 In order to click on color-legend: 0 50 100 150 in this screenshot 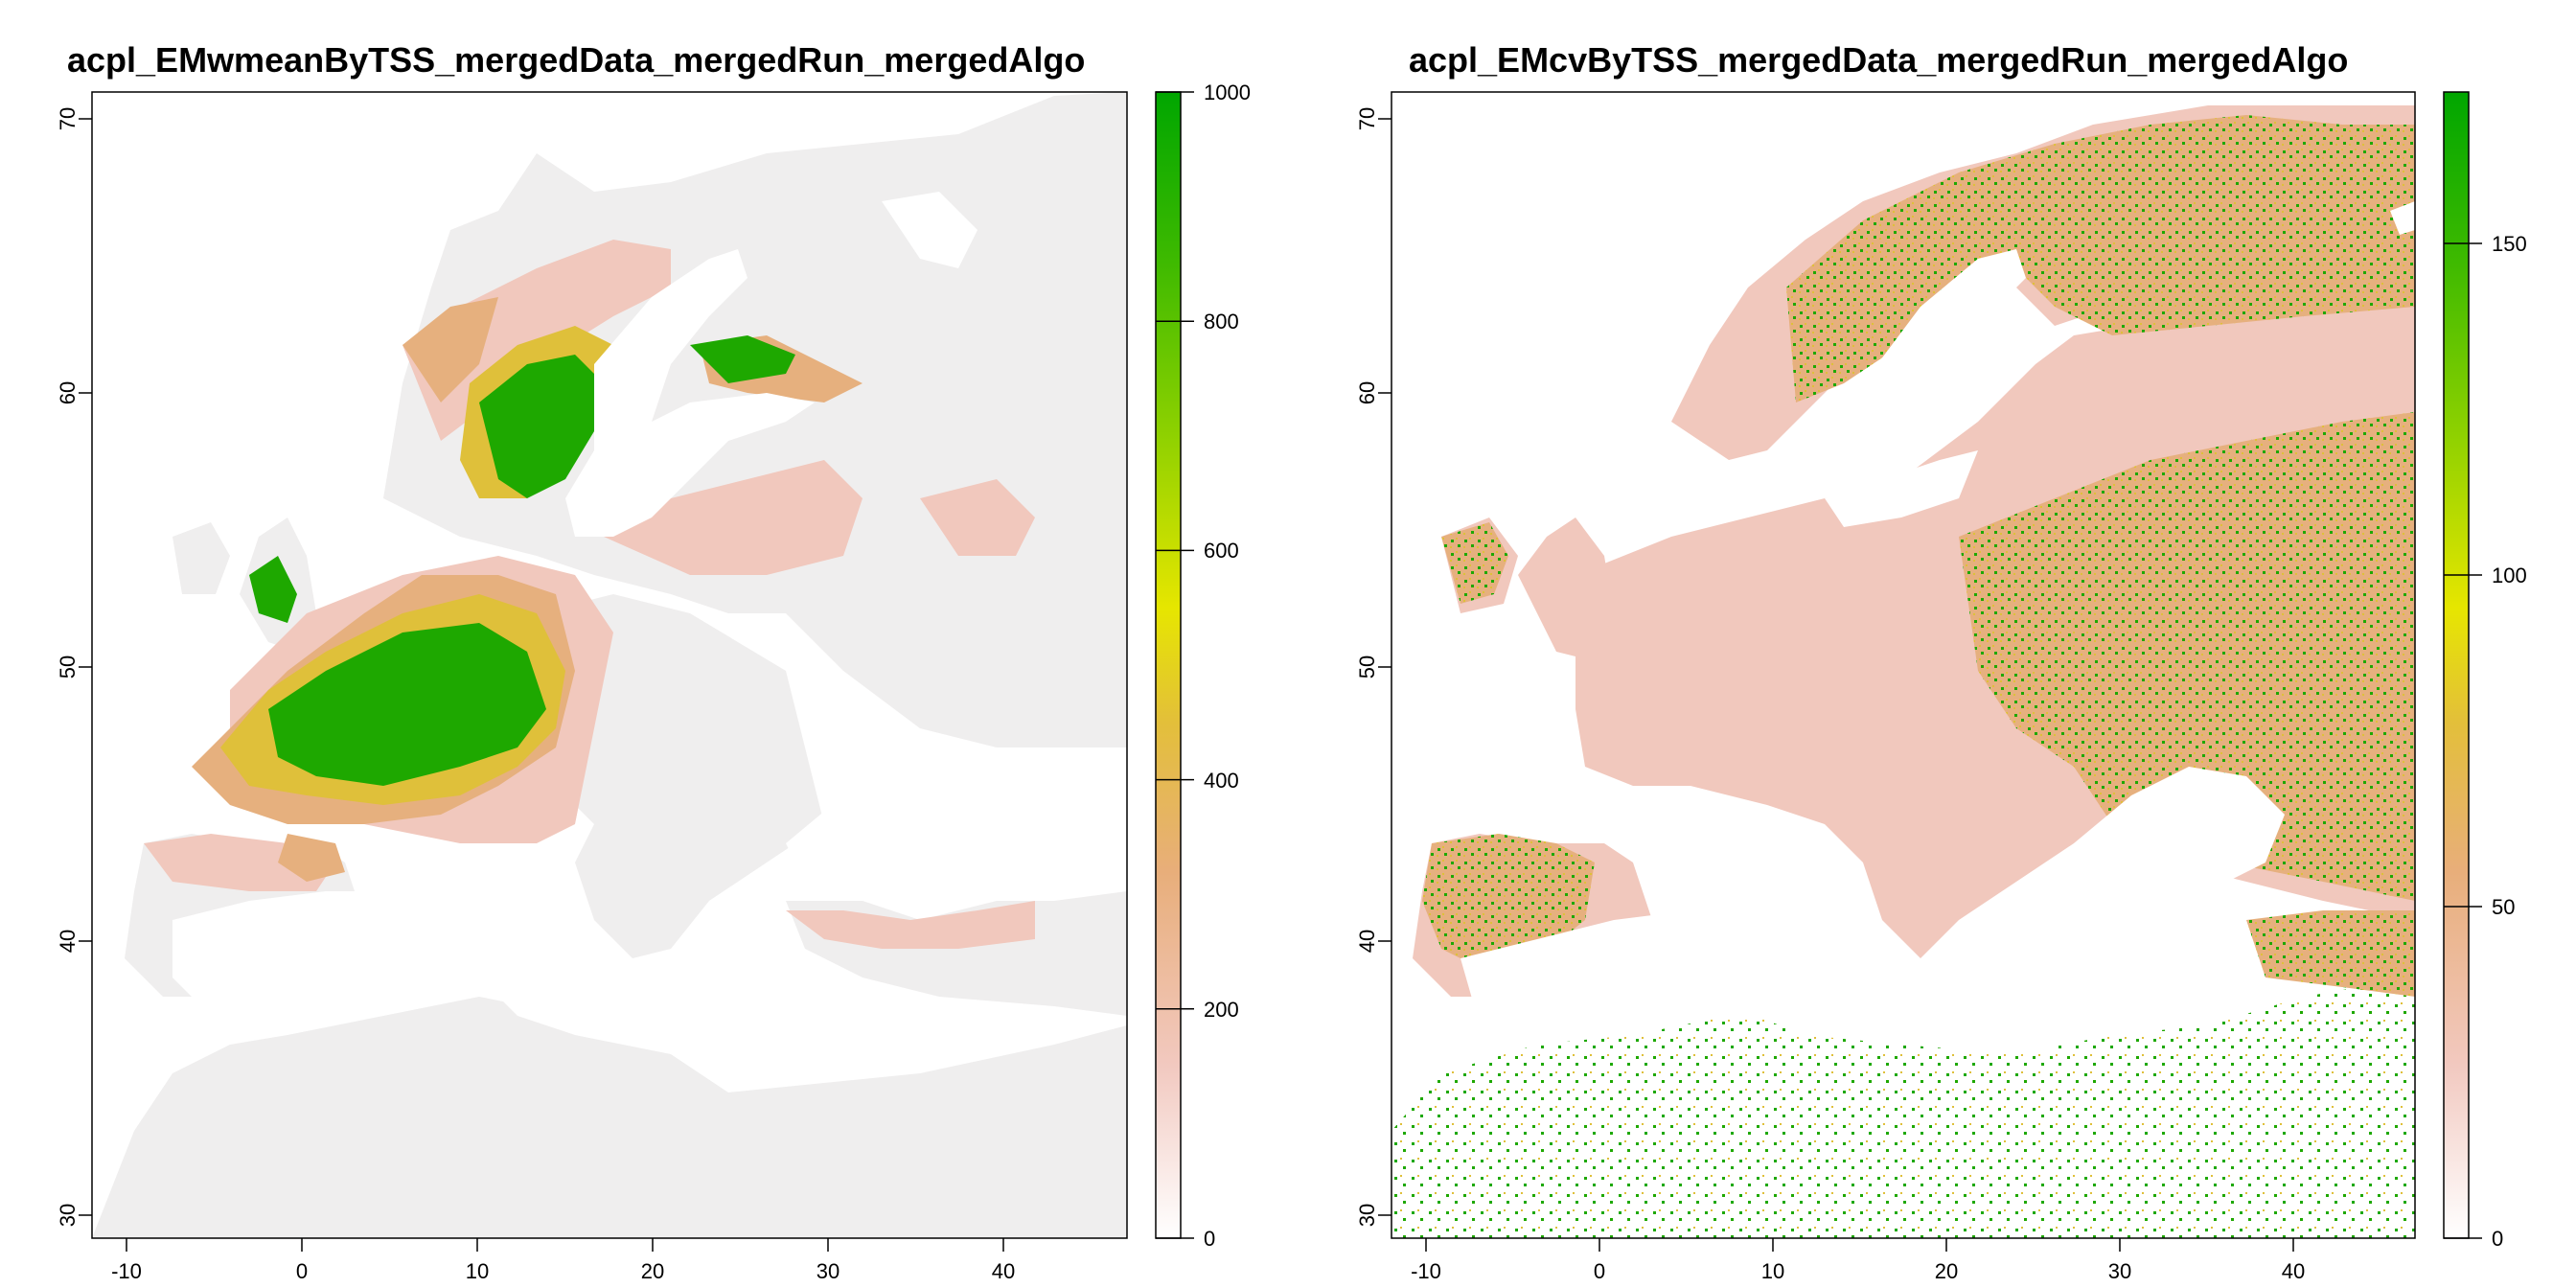, I will do `click(2485, 671)`.